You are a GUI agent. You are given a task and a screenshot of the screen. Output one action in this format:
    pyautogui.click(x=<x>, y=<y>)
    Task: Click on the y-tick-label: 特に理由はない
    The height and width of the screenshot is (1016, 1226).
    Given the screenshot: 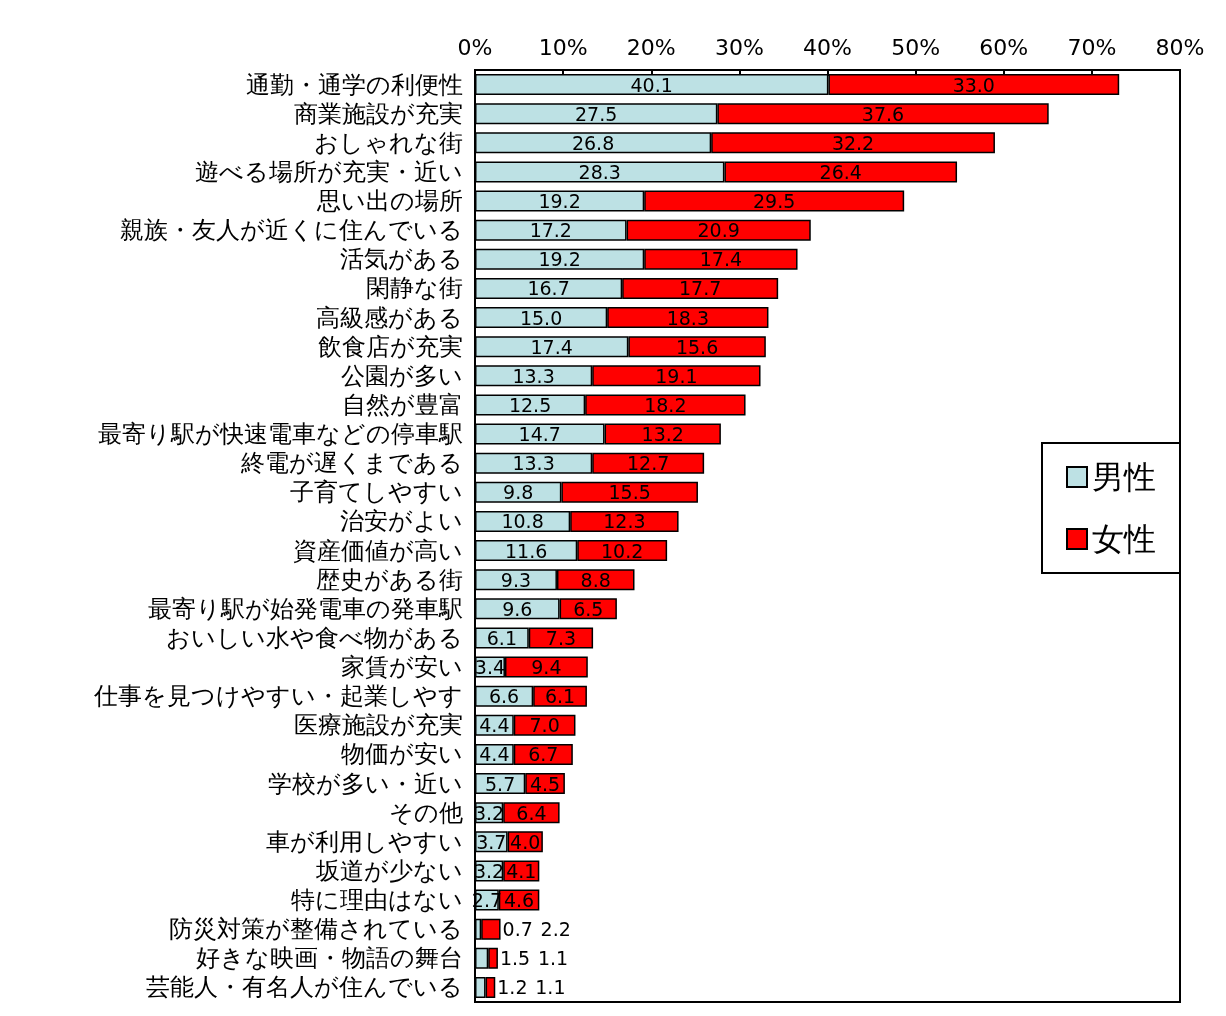 What is the action you would take?
    pyautogui.click(x=377, y=900)
    